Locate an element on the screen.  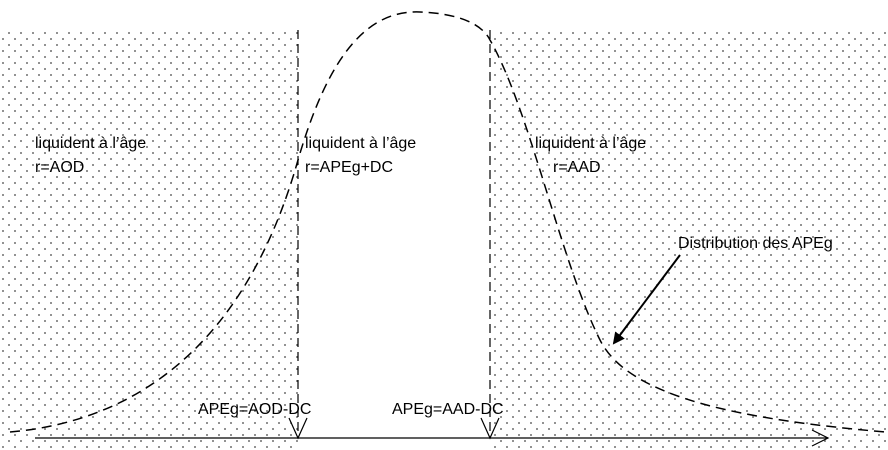
threshold-label: APEg=AOD-DC is located at coordinates (254, 409).